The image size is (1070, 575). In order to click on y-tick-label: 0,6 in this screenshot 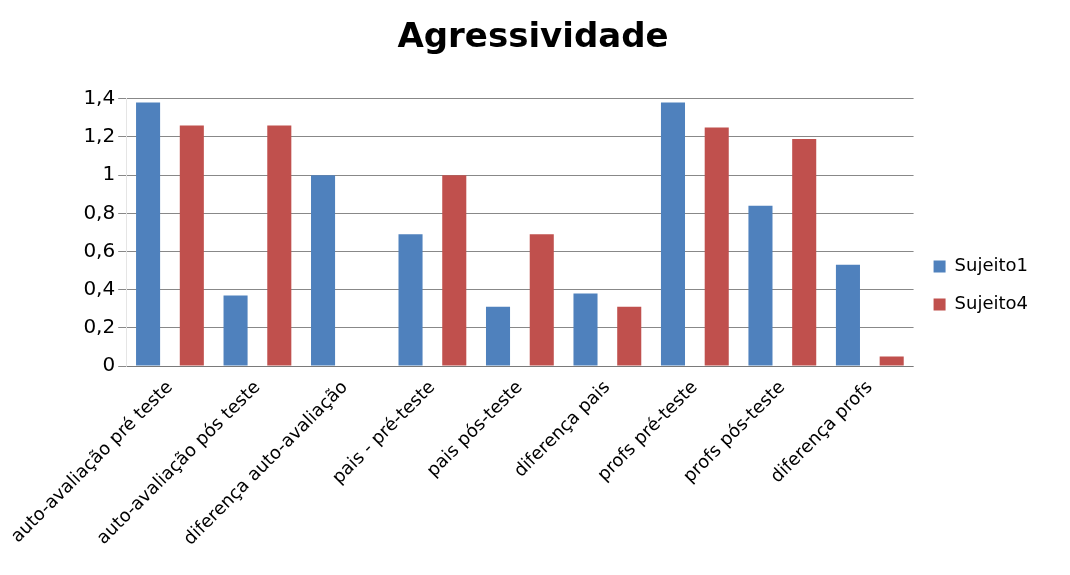, I will do `click(99, 249)`.